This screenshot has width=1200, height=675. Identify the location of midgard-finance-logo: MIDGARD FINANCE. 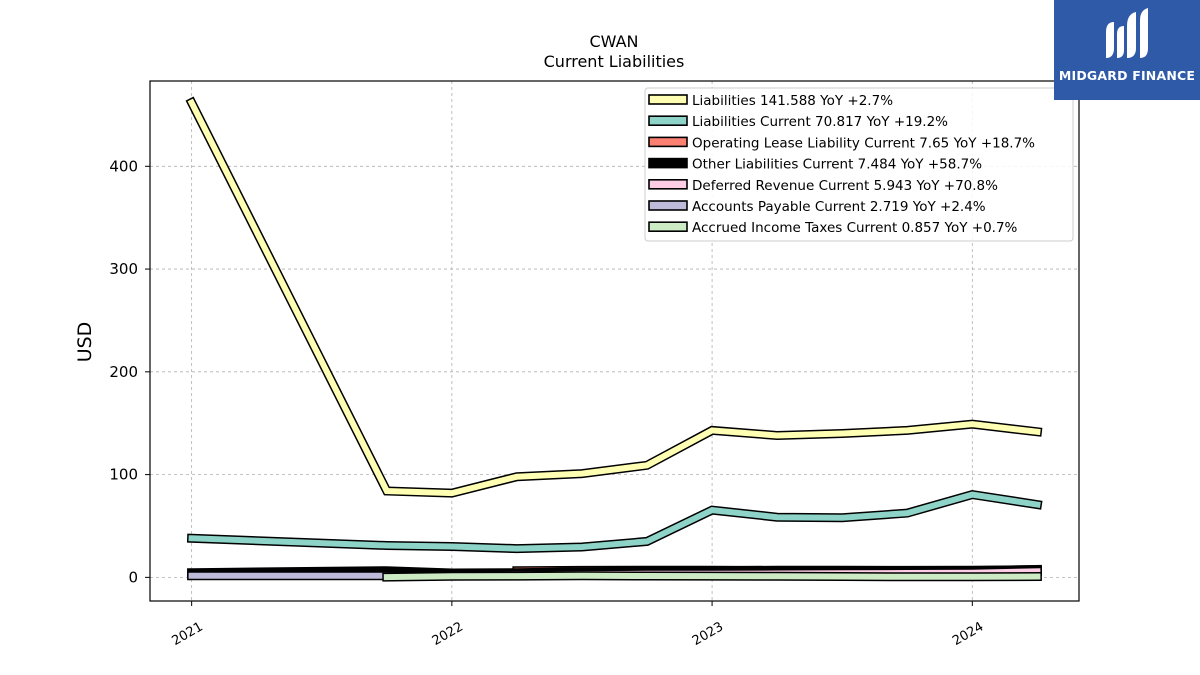
(1127, 50).